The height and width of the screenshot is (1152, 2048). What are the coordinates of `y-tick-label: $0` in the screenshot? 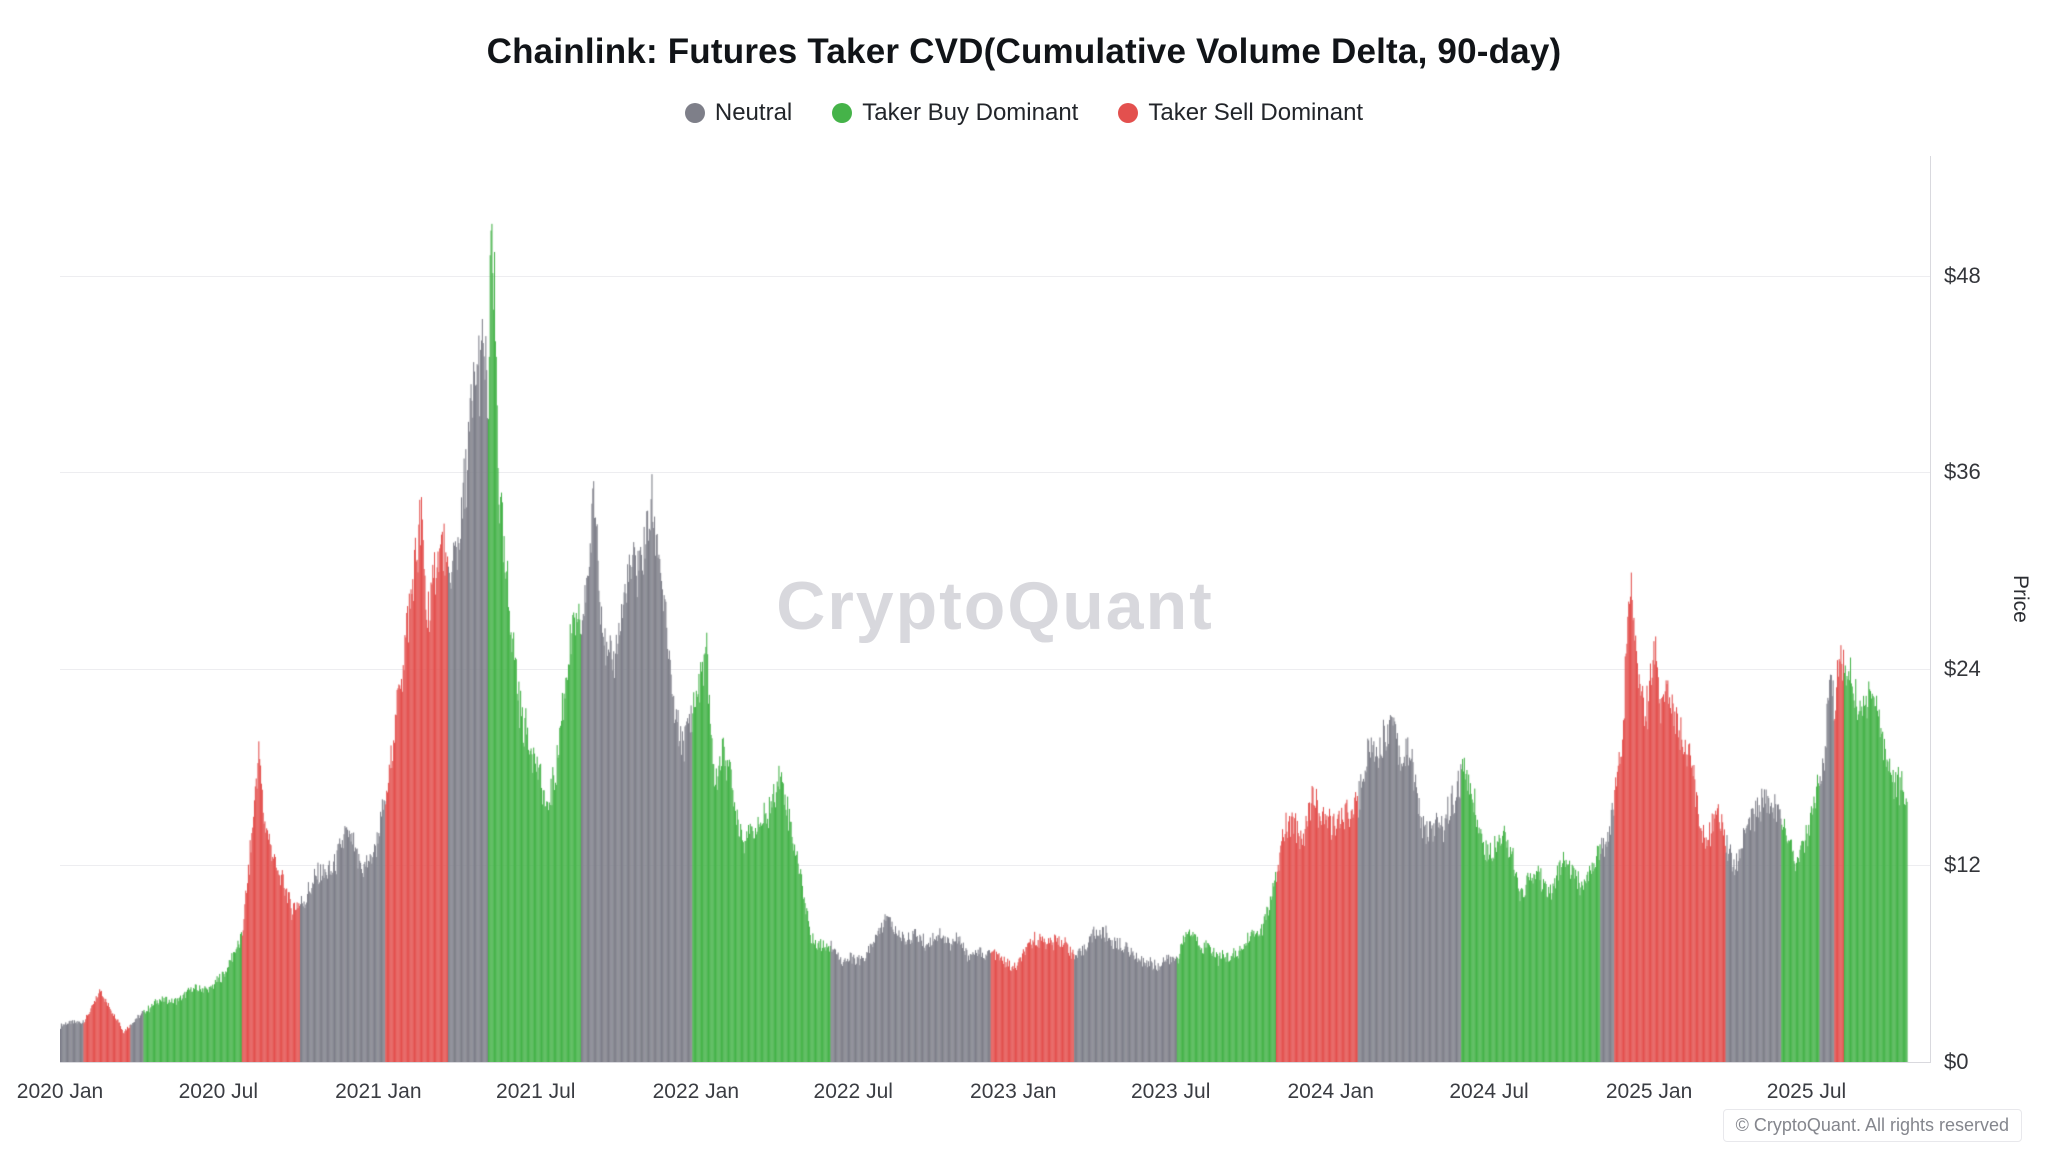 It's located at (1956, 1061).